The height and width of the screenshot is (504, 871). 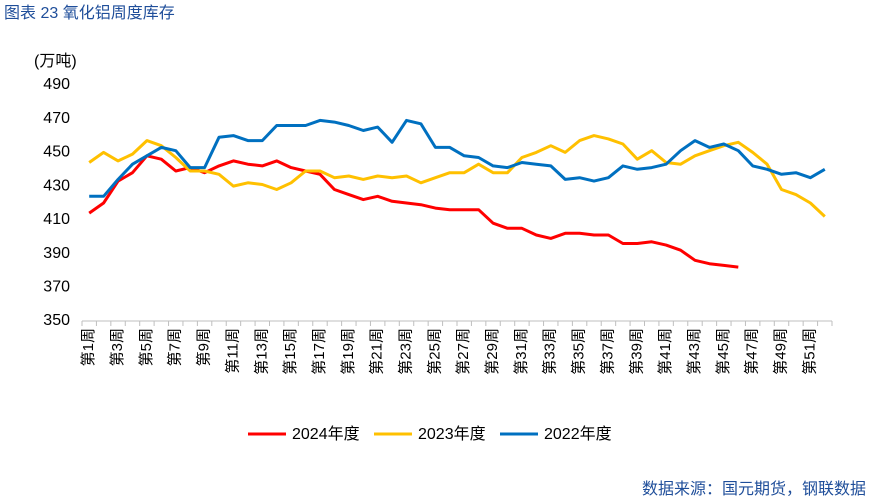 What do you see at coordinates (89, 13) in the screenshot?
I see `chart-title: 图表 23 氧化铝周度库存` at bounding box center [89, 13].